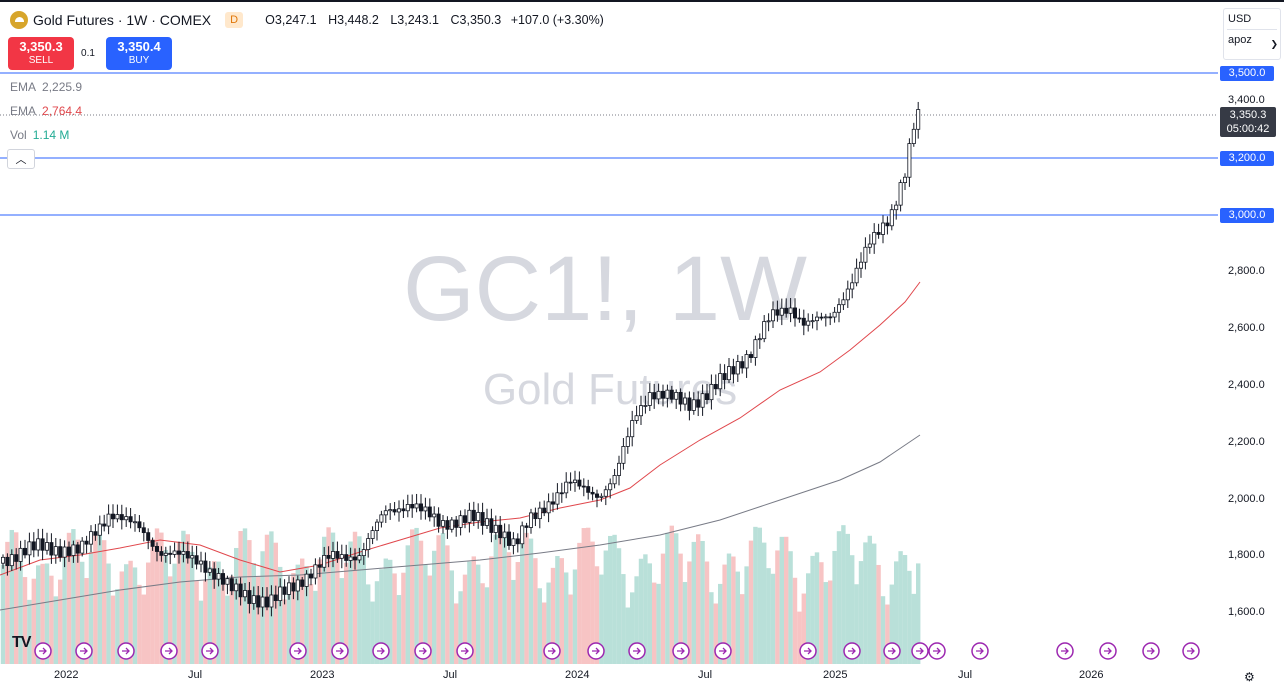  I want to click on currency-unit-selector: USD apoz ❯, so click(1252, 34).